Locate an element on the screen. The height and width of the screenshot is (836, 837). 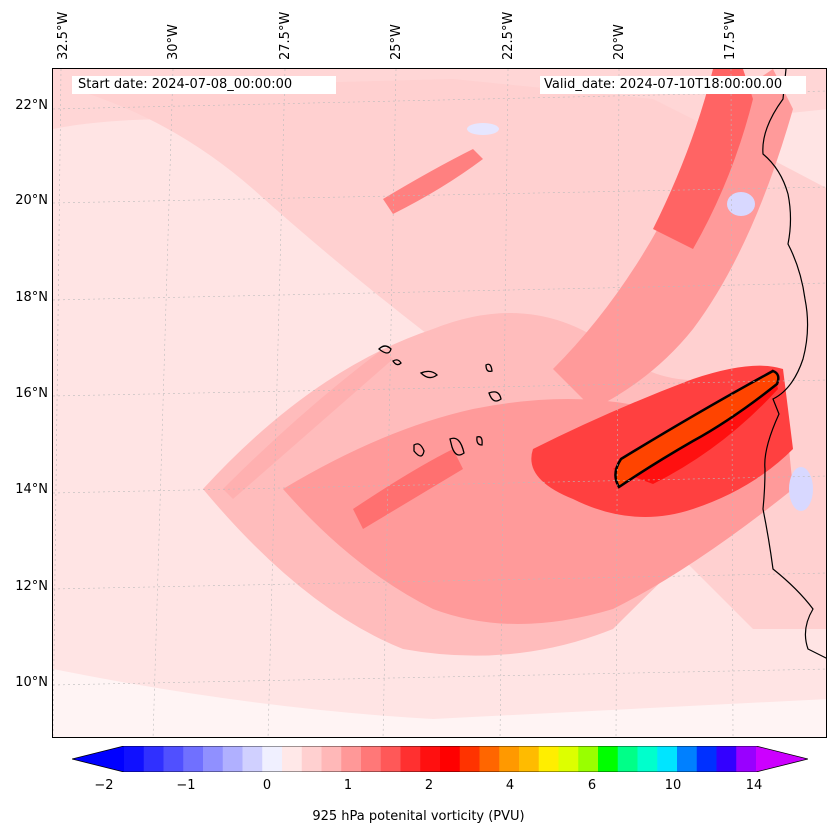
colorbar-tick-10: 10 is located at coordinates (673, 785).